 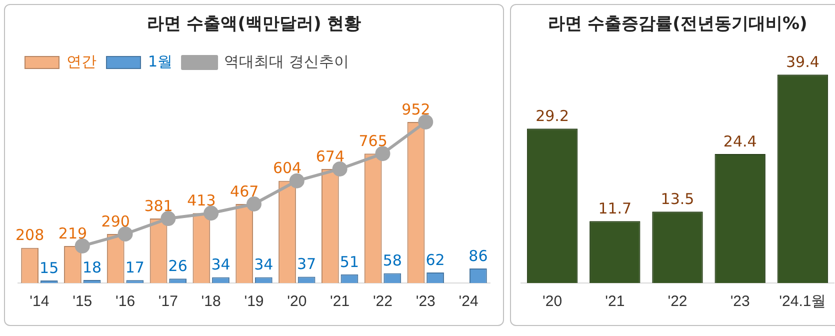 What do you see at coordinates (82, 301) in the screenshot?
I see `x-tick-label: '15` at bounding box center [82, 301].